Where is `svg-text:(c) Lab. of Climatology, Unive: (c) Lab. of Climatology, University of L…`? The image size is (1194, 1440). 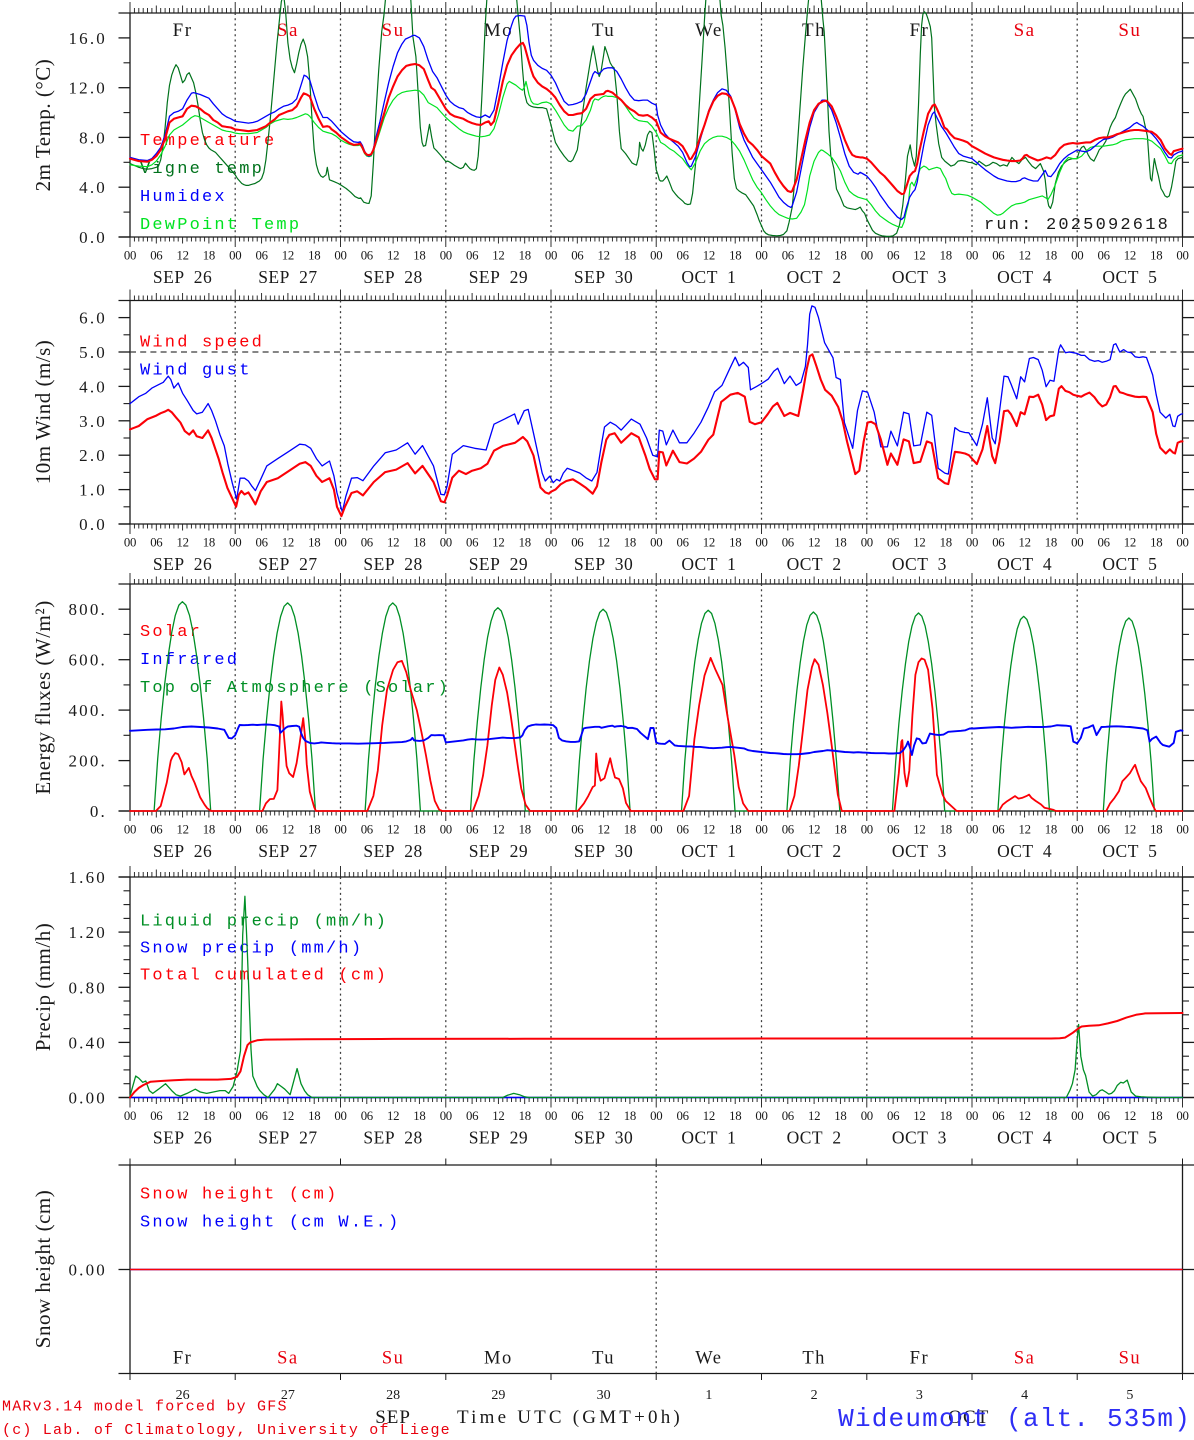
svg-text:(c) Lab. of Climatology, Unive: (c) Lab. of Climatology, University of L… is located at coordinates (226, 1430).